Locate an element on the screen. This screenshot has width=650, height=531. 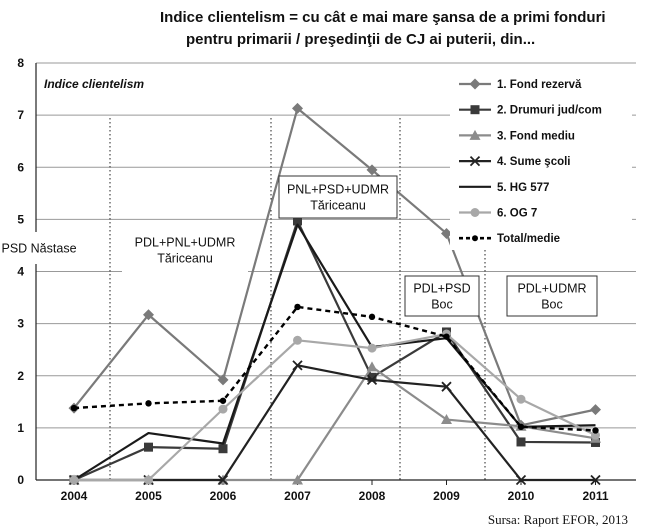
y-axis: 0 1 2 3 4 5 6 7 8 is located at coordinates (27, 271).